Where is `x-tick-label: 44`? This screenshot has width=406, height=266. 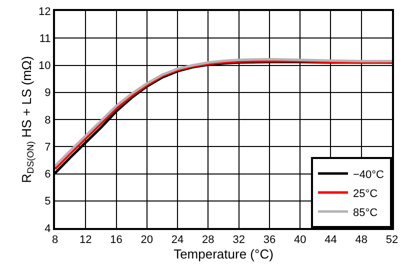
x-tick-label: 44 is located at coordinates (330, 240).